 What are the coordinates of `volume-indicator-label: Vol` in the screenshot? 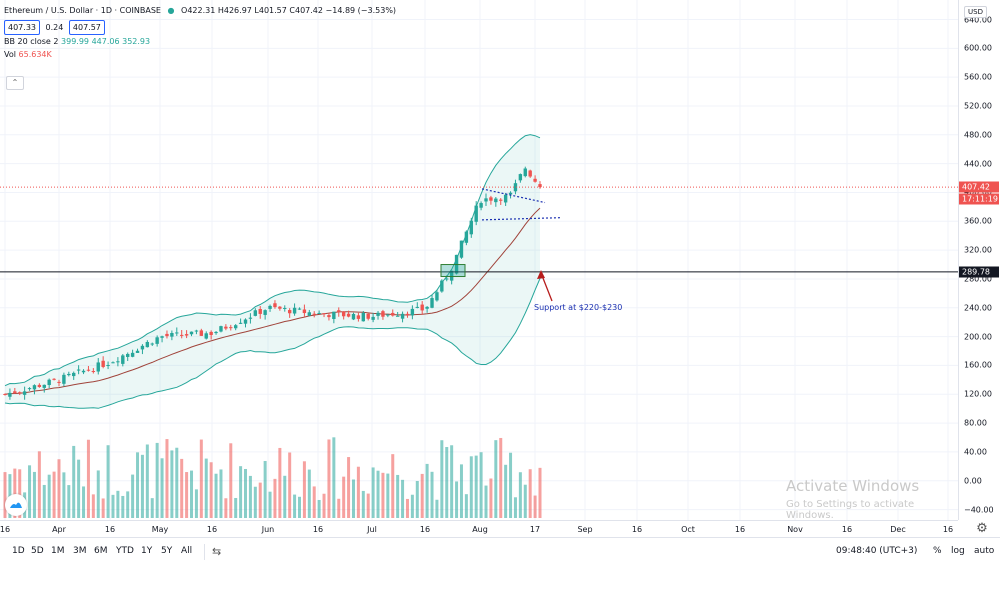 It's located at (10, 54).